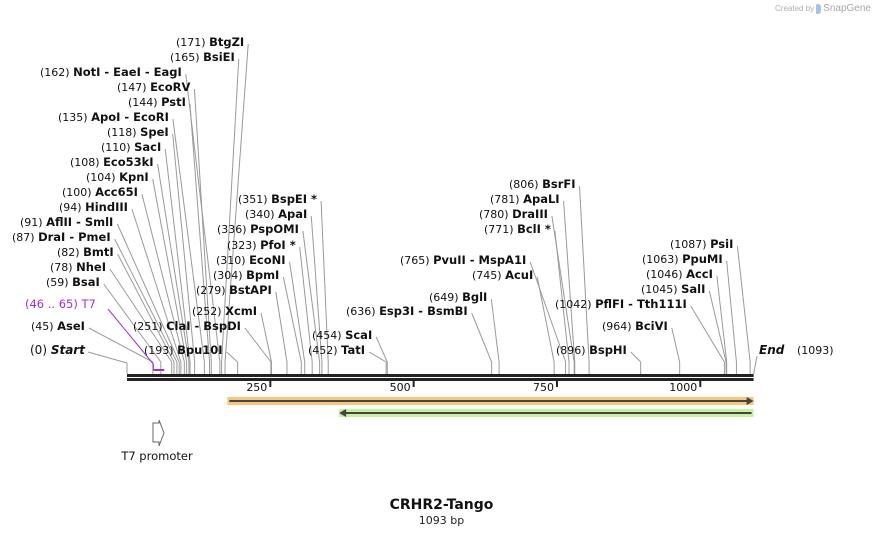 The image size is (883, 537). I want to click on restriction-site-label: (251) ClaI - BspDI, so click(187, 326).